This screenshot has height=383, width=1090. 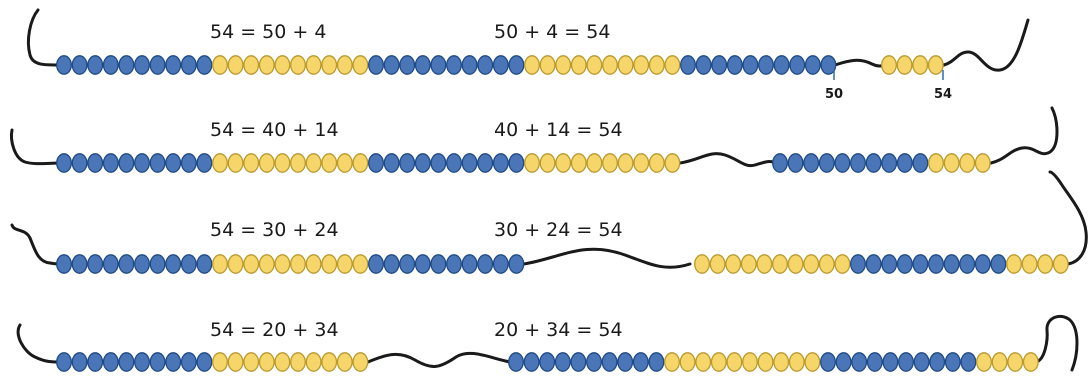 I want to click on equation-right: 30 + 24 = 54, so click(x=558, y=230).